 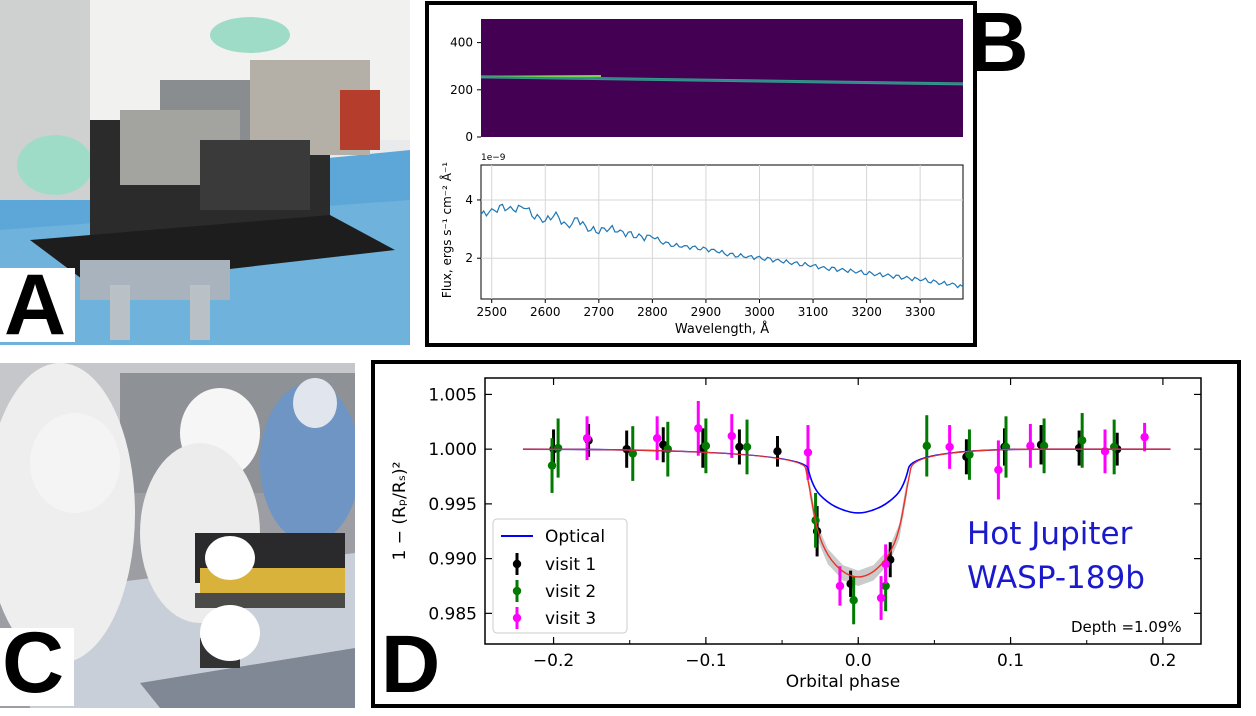 I want to click on lightcurve-xtick-label: 0.0, so click(x=858, y=661).